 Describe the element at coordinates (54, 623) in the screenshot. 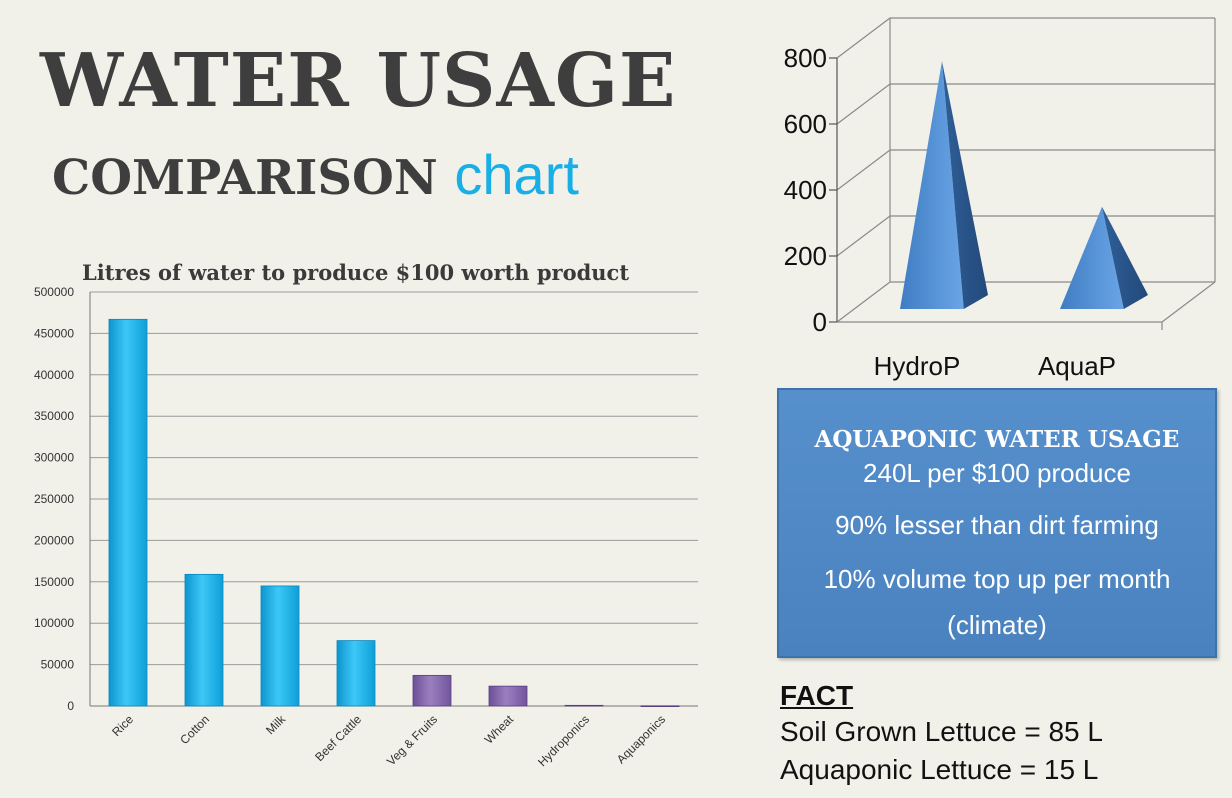

I see `y-tick-label: 100000` at that location.